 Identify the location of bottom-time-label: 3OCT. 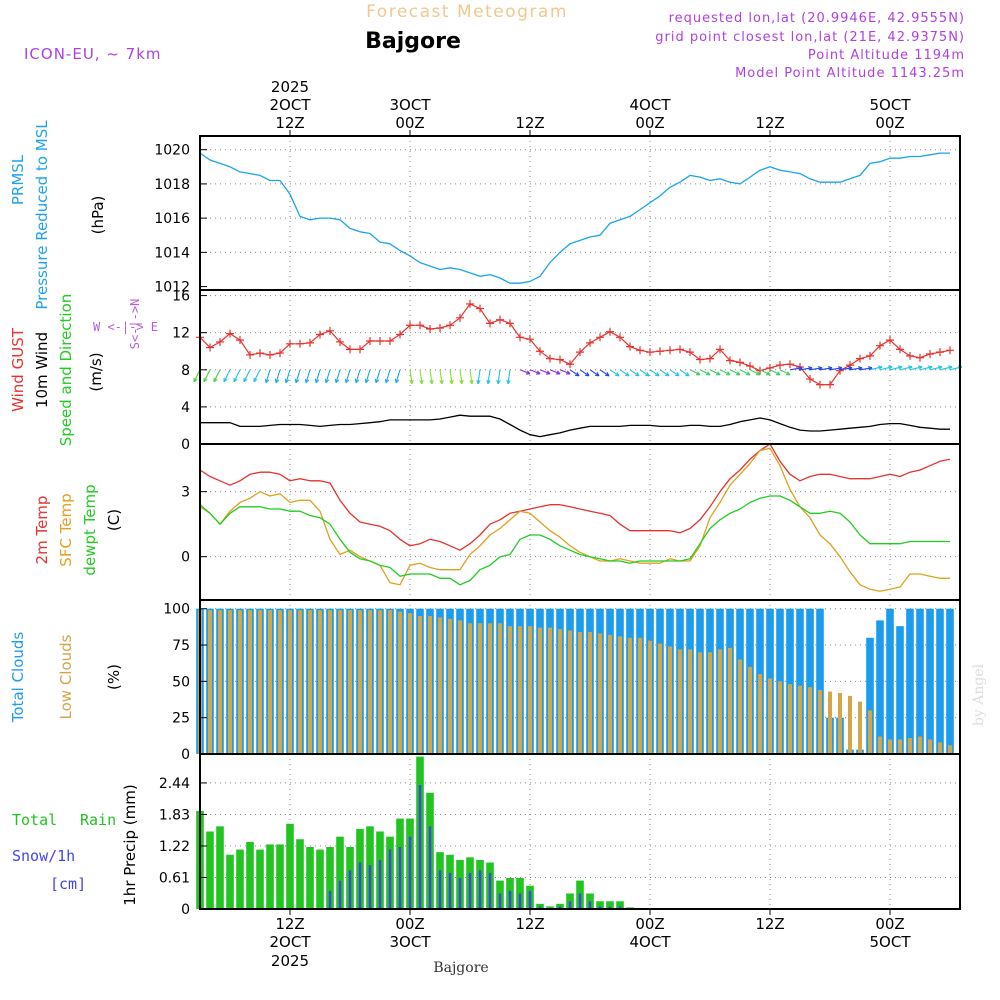
(411, 942).